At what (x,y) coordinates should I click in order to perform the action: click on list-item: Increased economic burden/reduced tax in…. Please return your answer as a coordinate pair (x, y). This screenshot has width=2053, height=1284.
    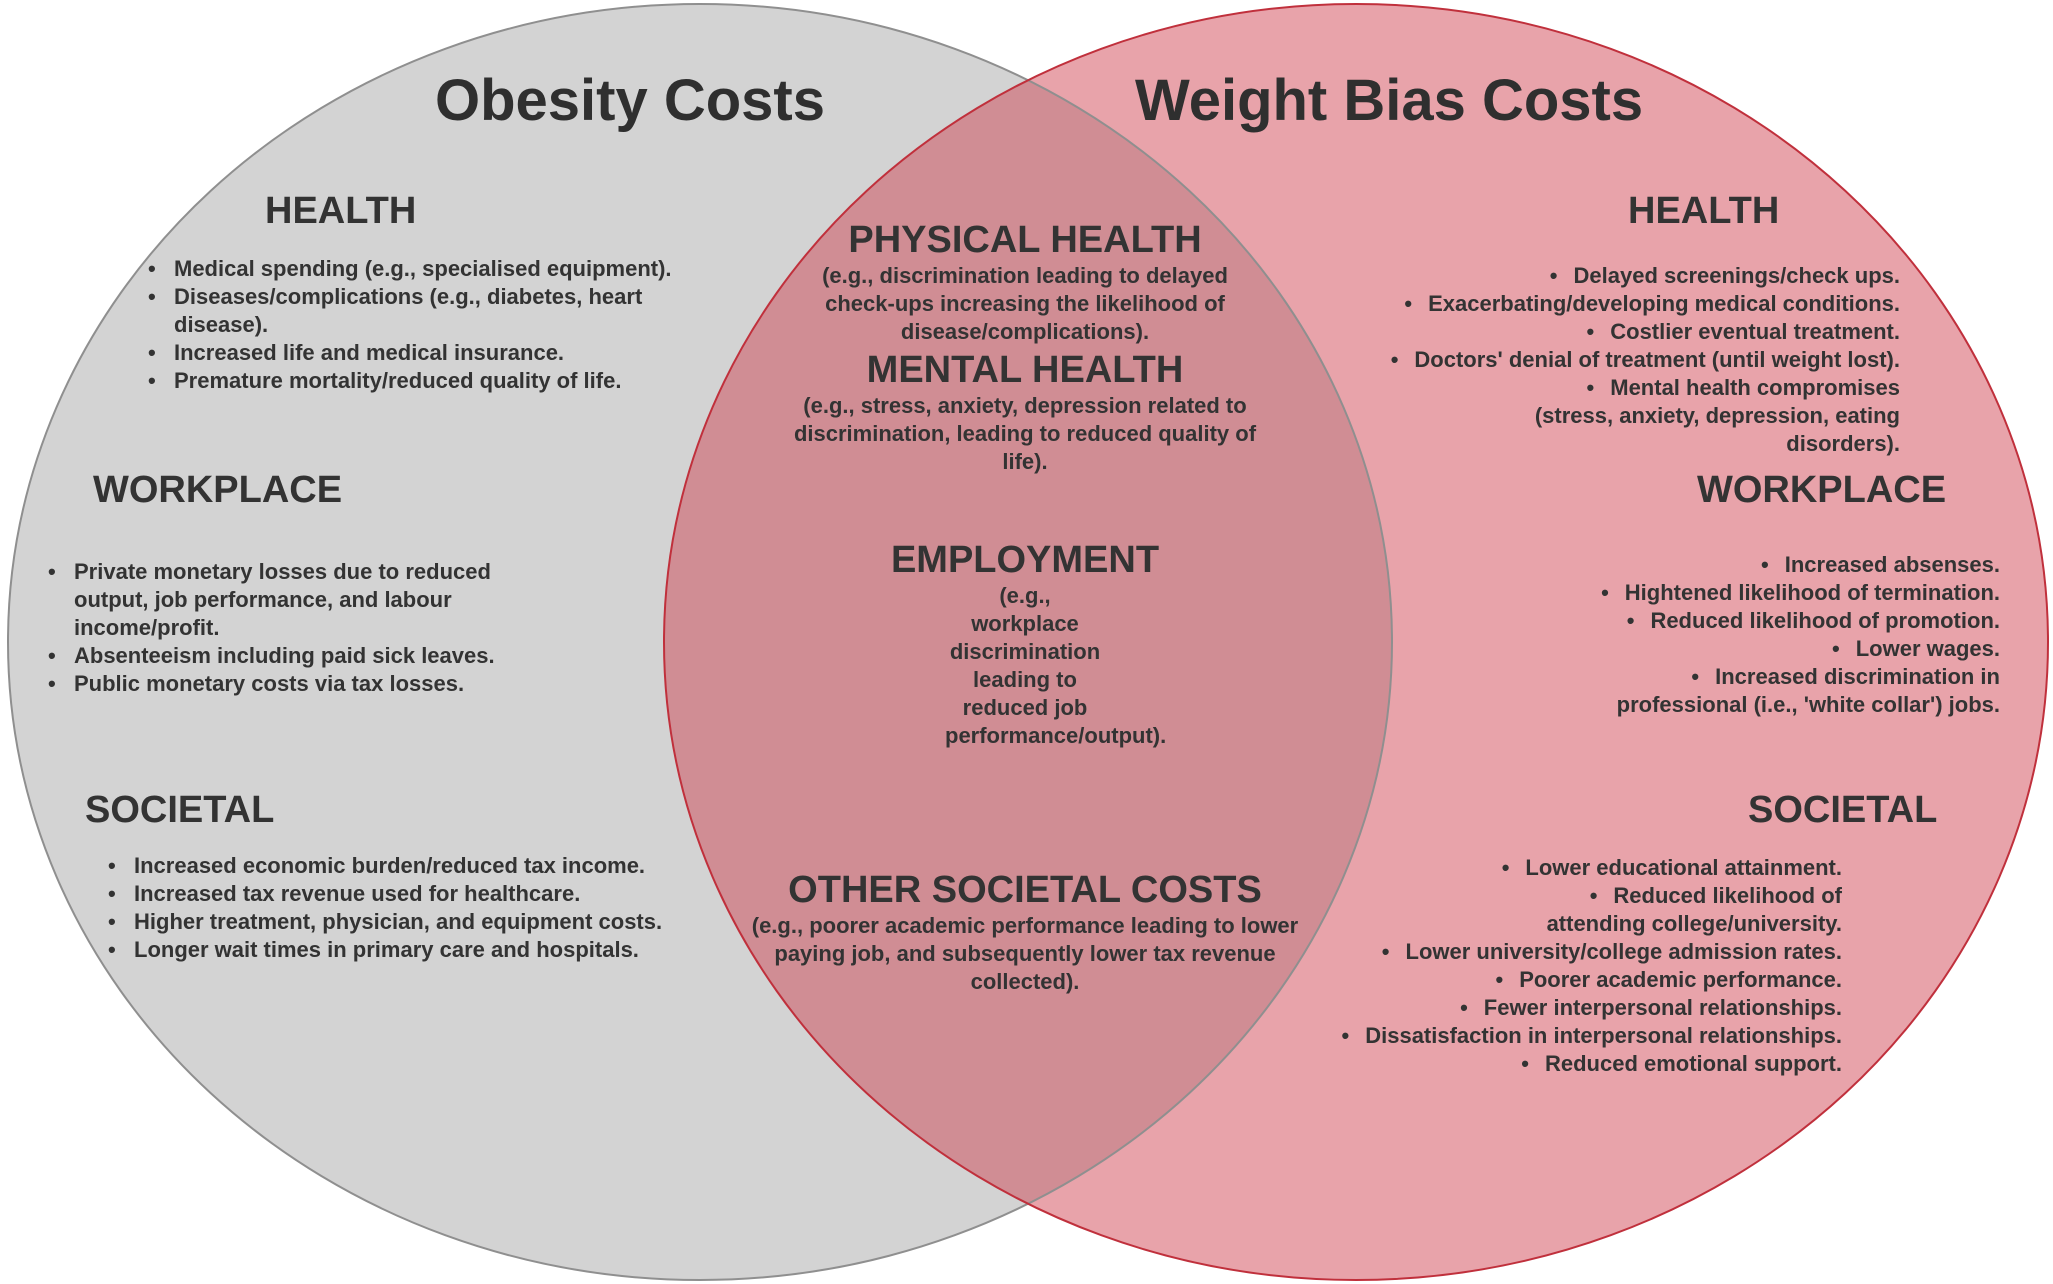
    Looking at the image, I should click on (414, 866).